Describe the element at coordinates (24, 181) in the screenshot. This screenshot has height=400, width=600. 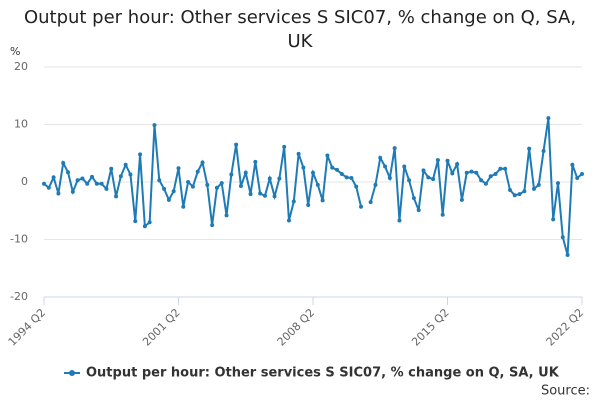
I see `y-tick-label: 0` at that location.